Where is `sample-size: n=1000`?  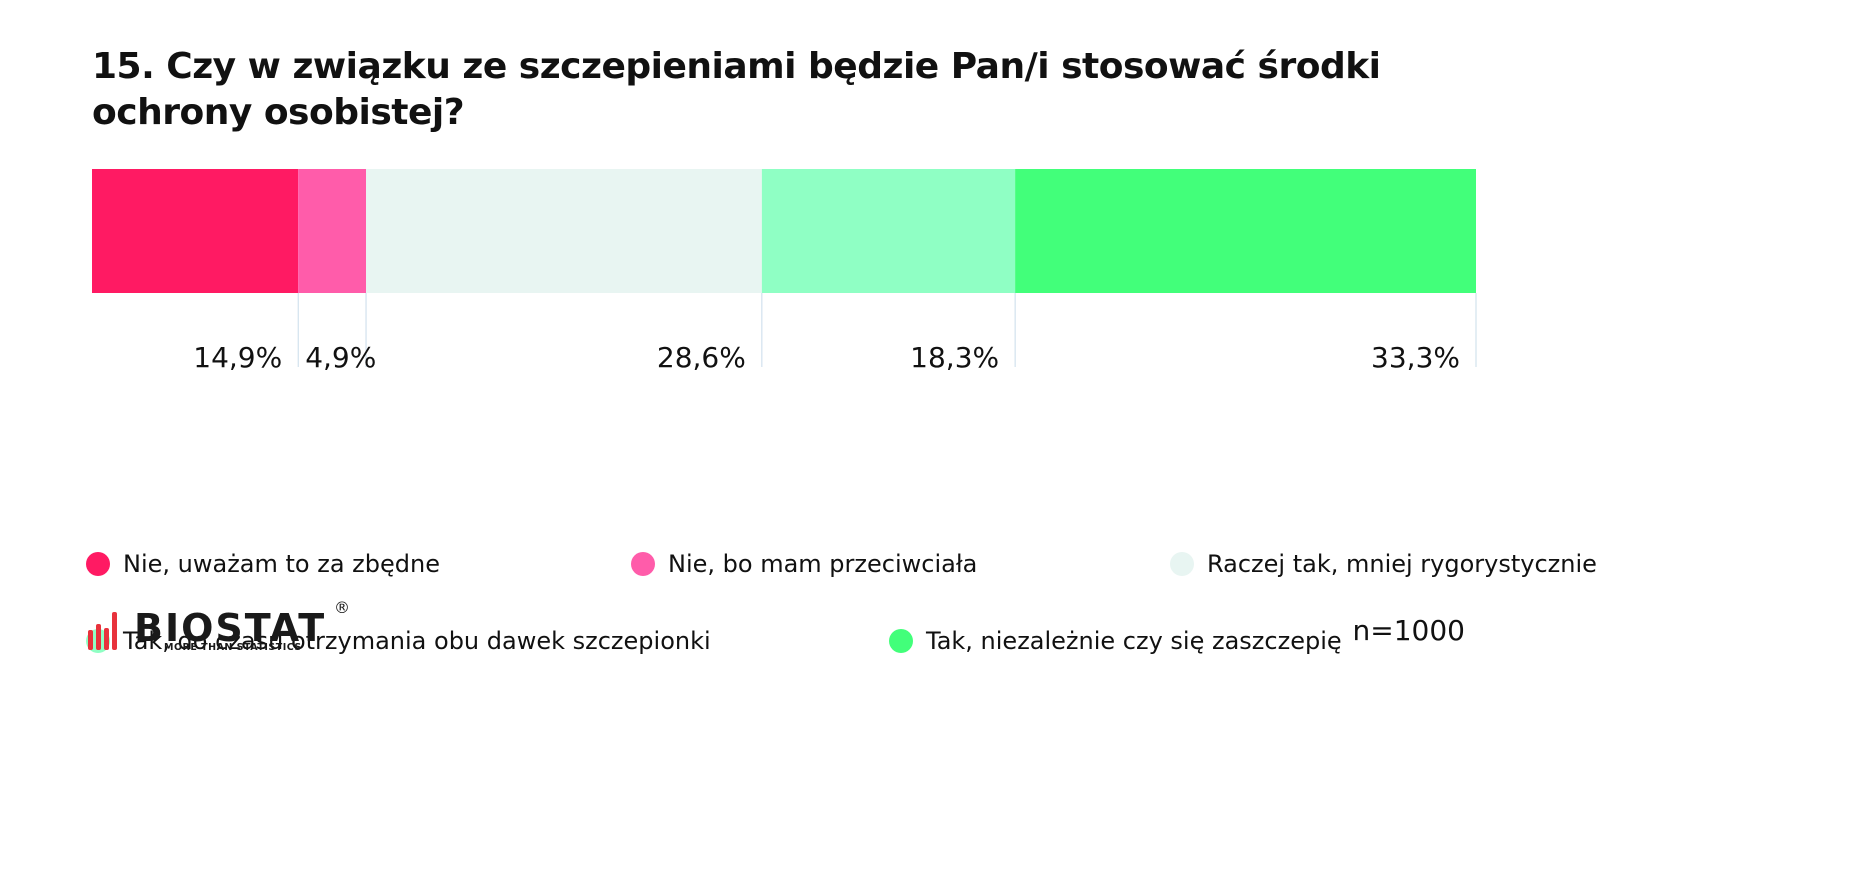
sample-size: n=1000 is located at coordinates (1408, 630).